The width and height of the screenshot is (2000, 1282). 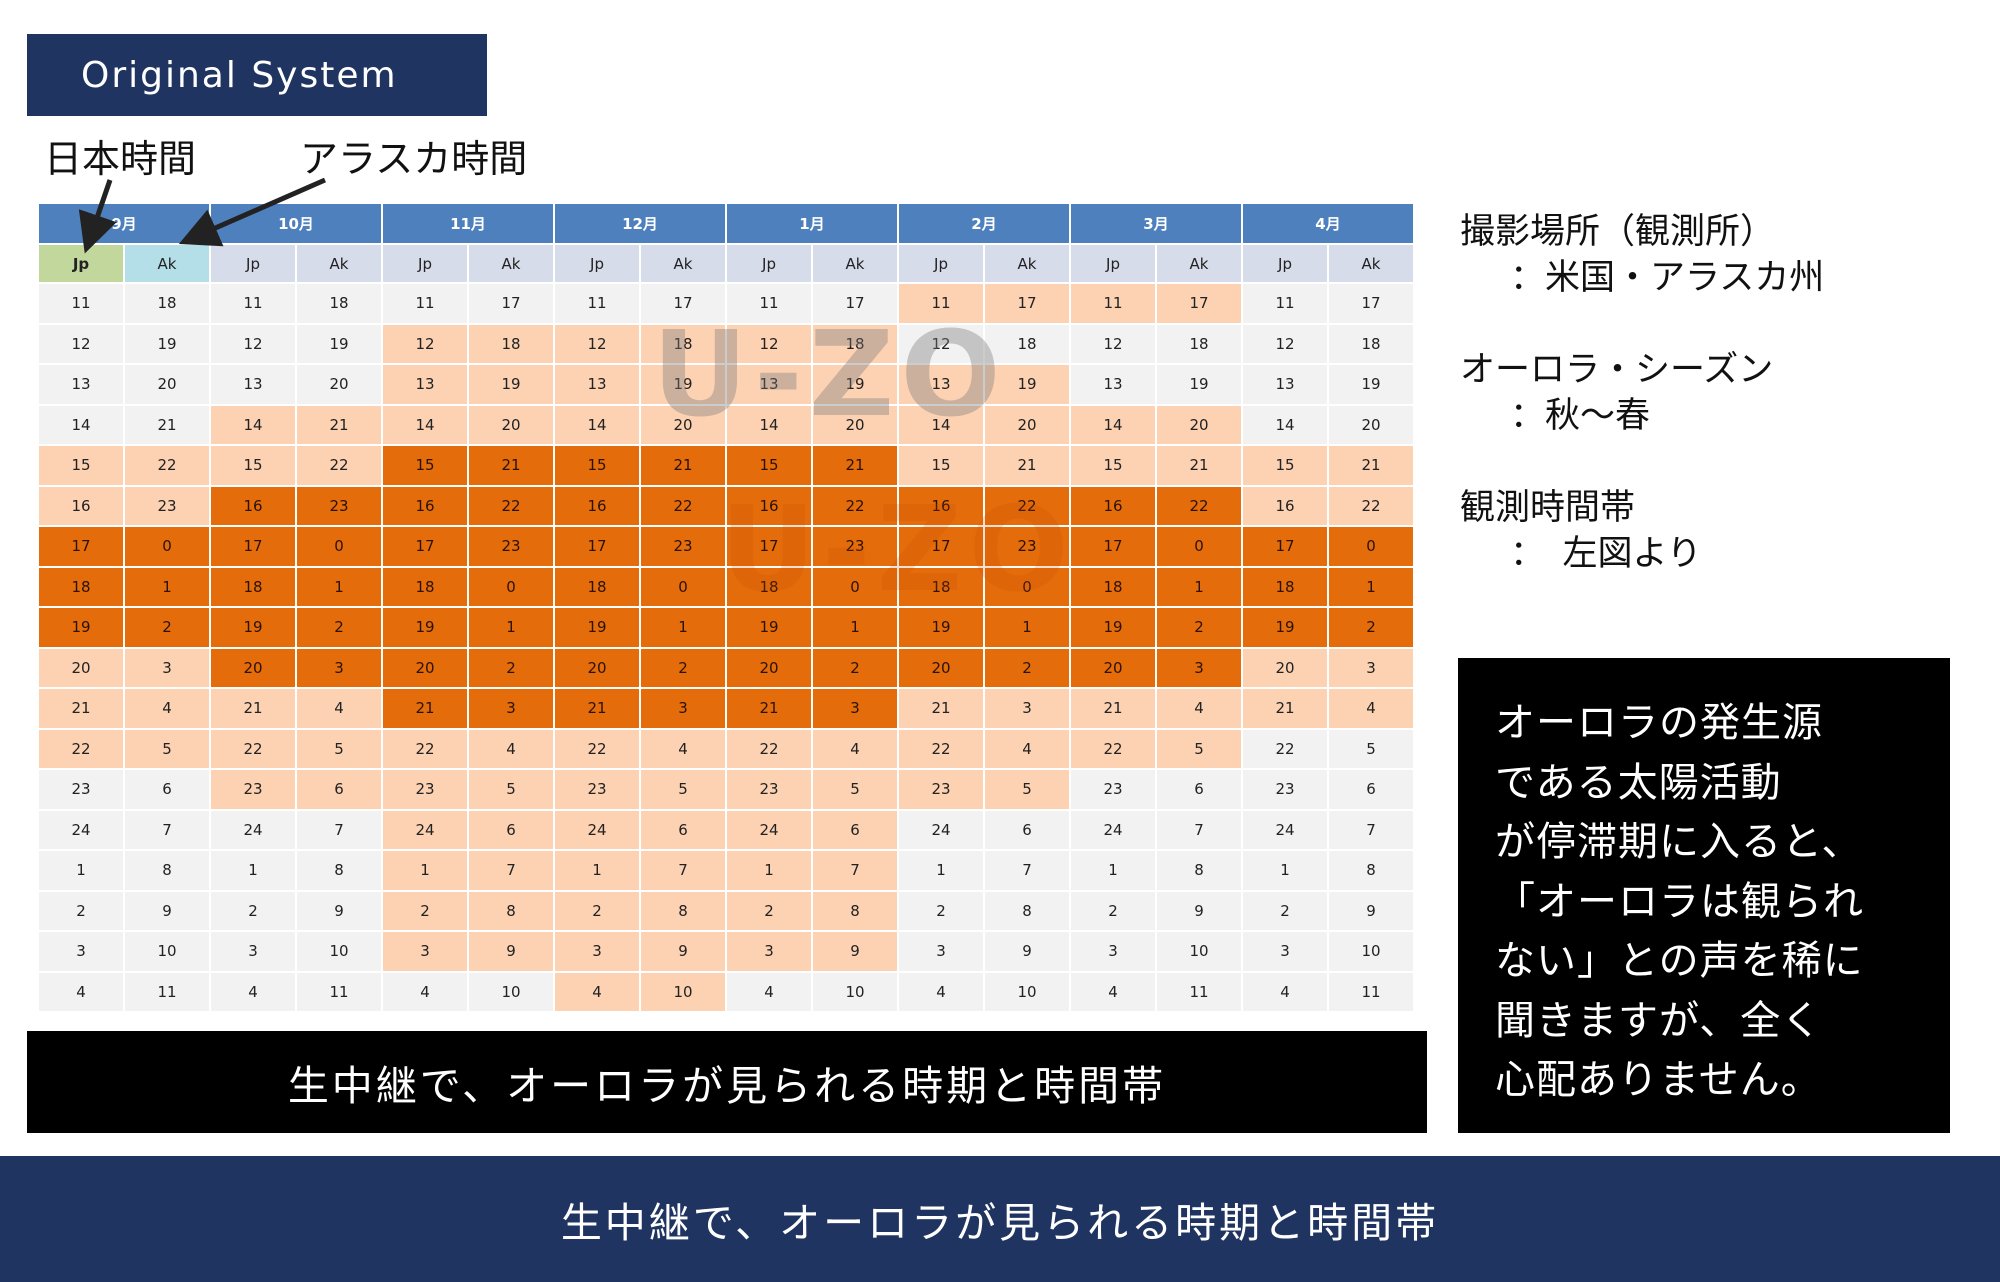 What do you see at coordinates (1199, 303) in the screenshot?
I see `alaska-hour-cell: 17` at bounding box center [1199, 303].